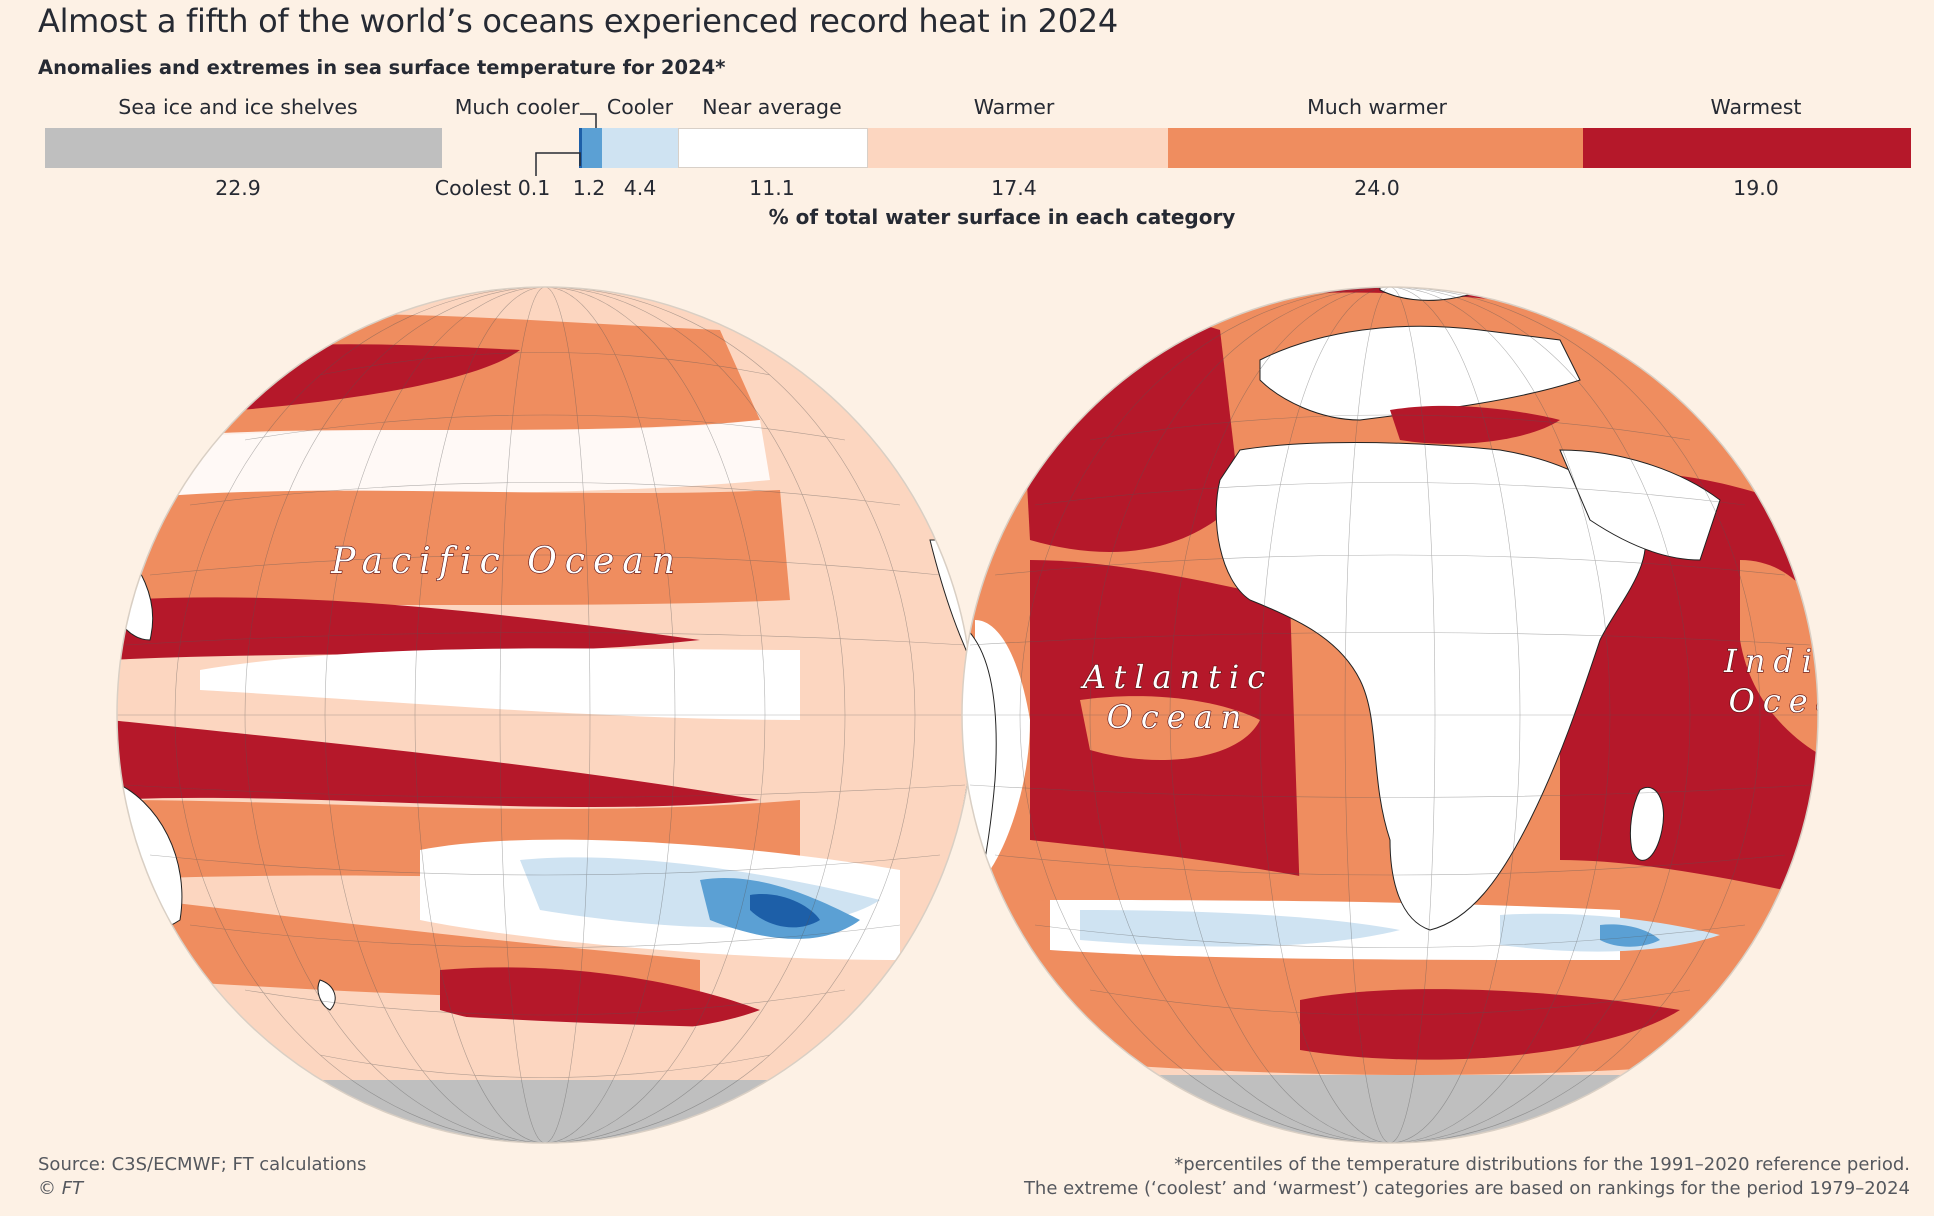 The image size is (1934, 1216). Describe the element at coordinates (202, 1164) in the screenshot. I see `source-note: Source: C3S/ECMWF; FT calculations` at that location.